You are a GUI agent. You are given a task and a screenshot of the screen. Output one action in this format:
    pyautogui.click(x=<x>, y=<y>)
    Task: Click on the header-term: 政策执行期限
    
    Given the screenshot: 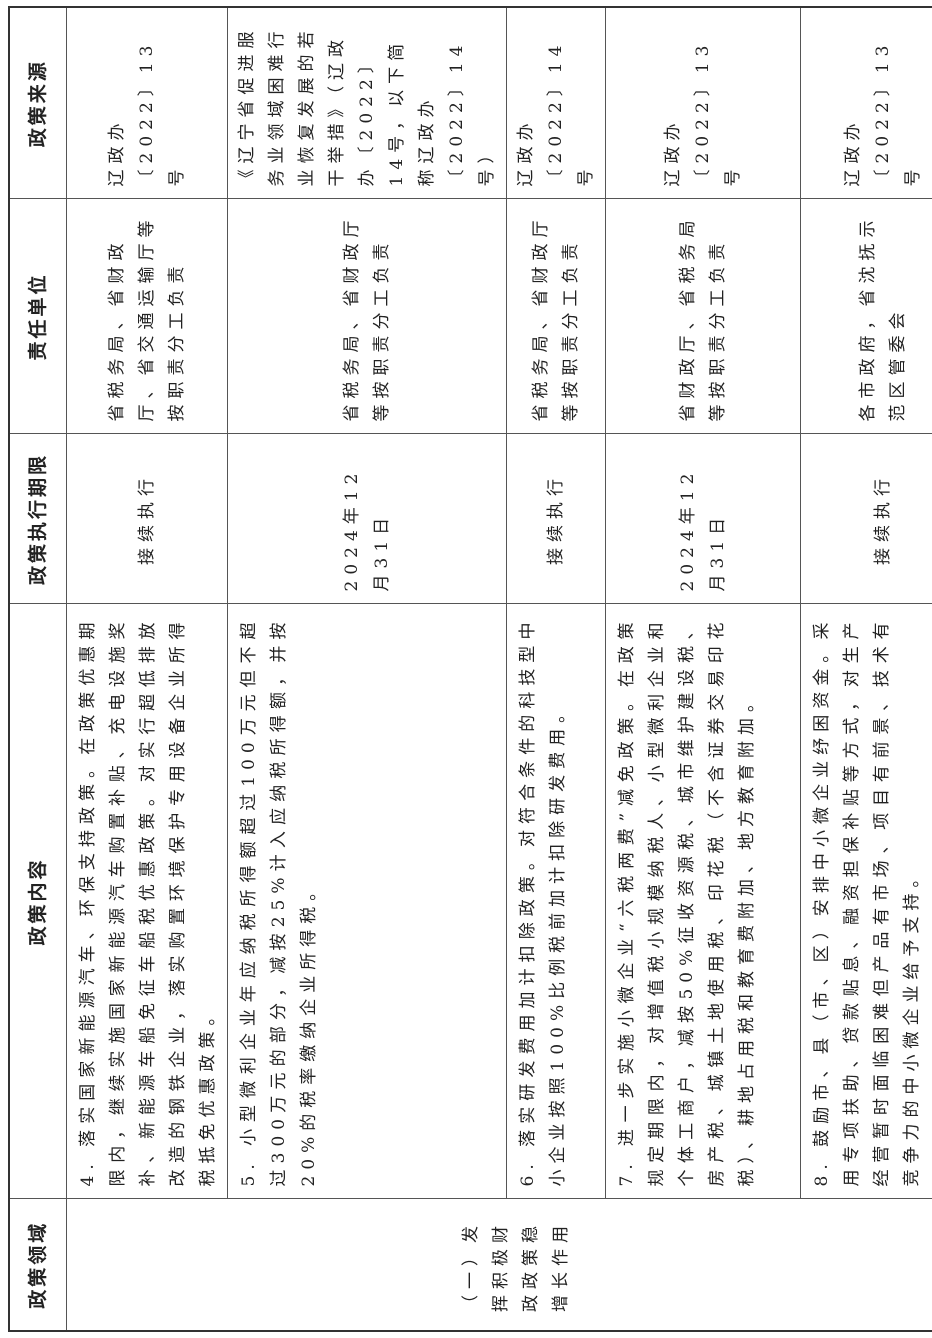 What is the action you would take?
    pyautogui.click(x=38, y=519)
    